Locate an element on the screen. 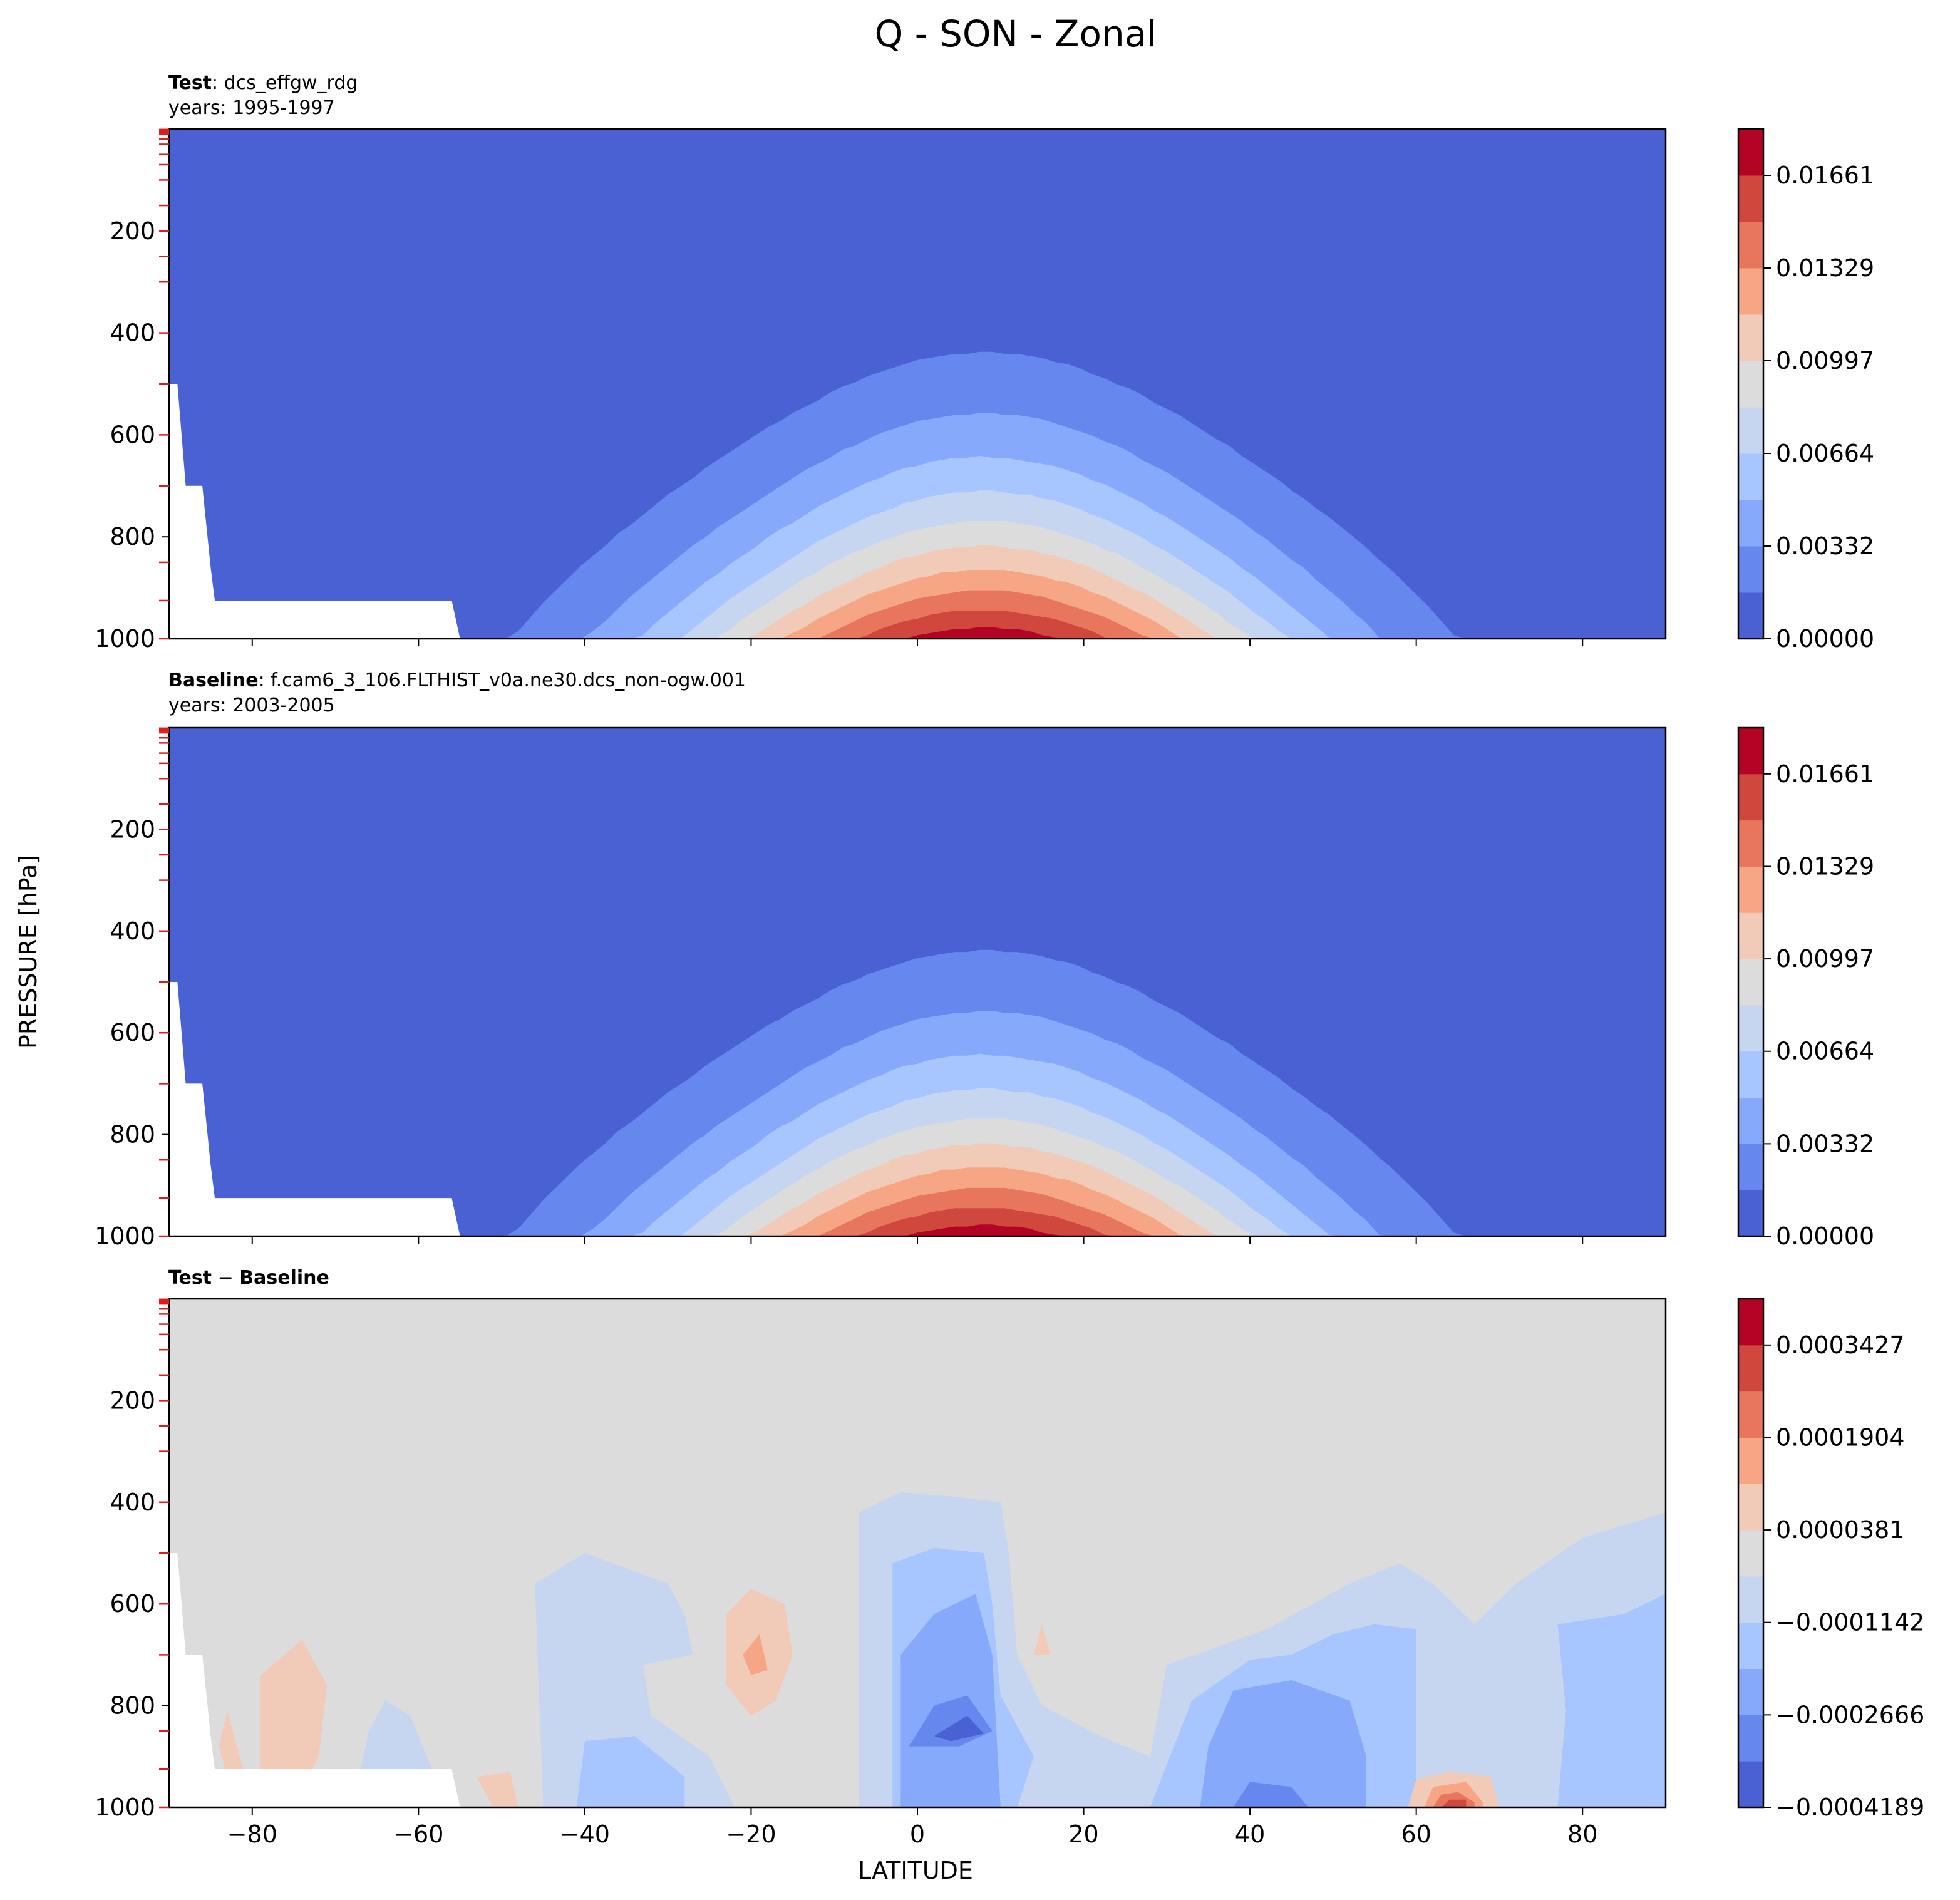 The height and width of the screenshot is (1900, 1960). panel-difference-title-sep: − is located at coordinates (225, 1278).